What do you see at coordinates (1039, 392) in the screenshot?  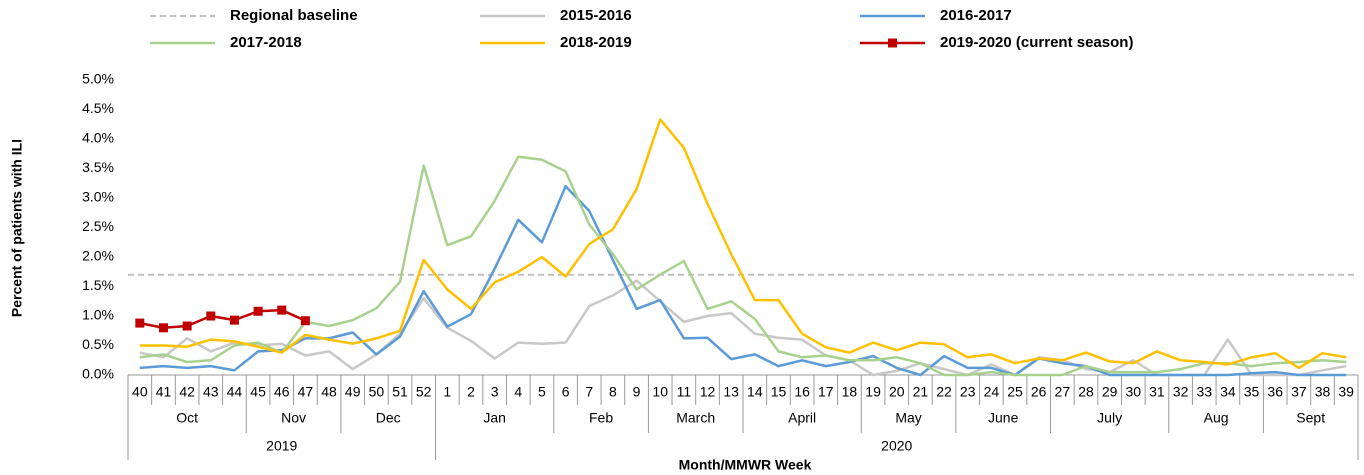 I see `x-tick-label: 26` at bounding box center [1039, 392].